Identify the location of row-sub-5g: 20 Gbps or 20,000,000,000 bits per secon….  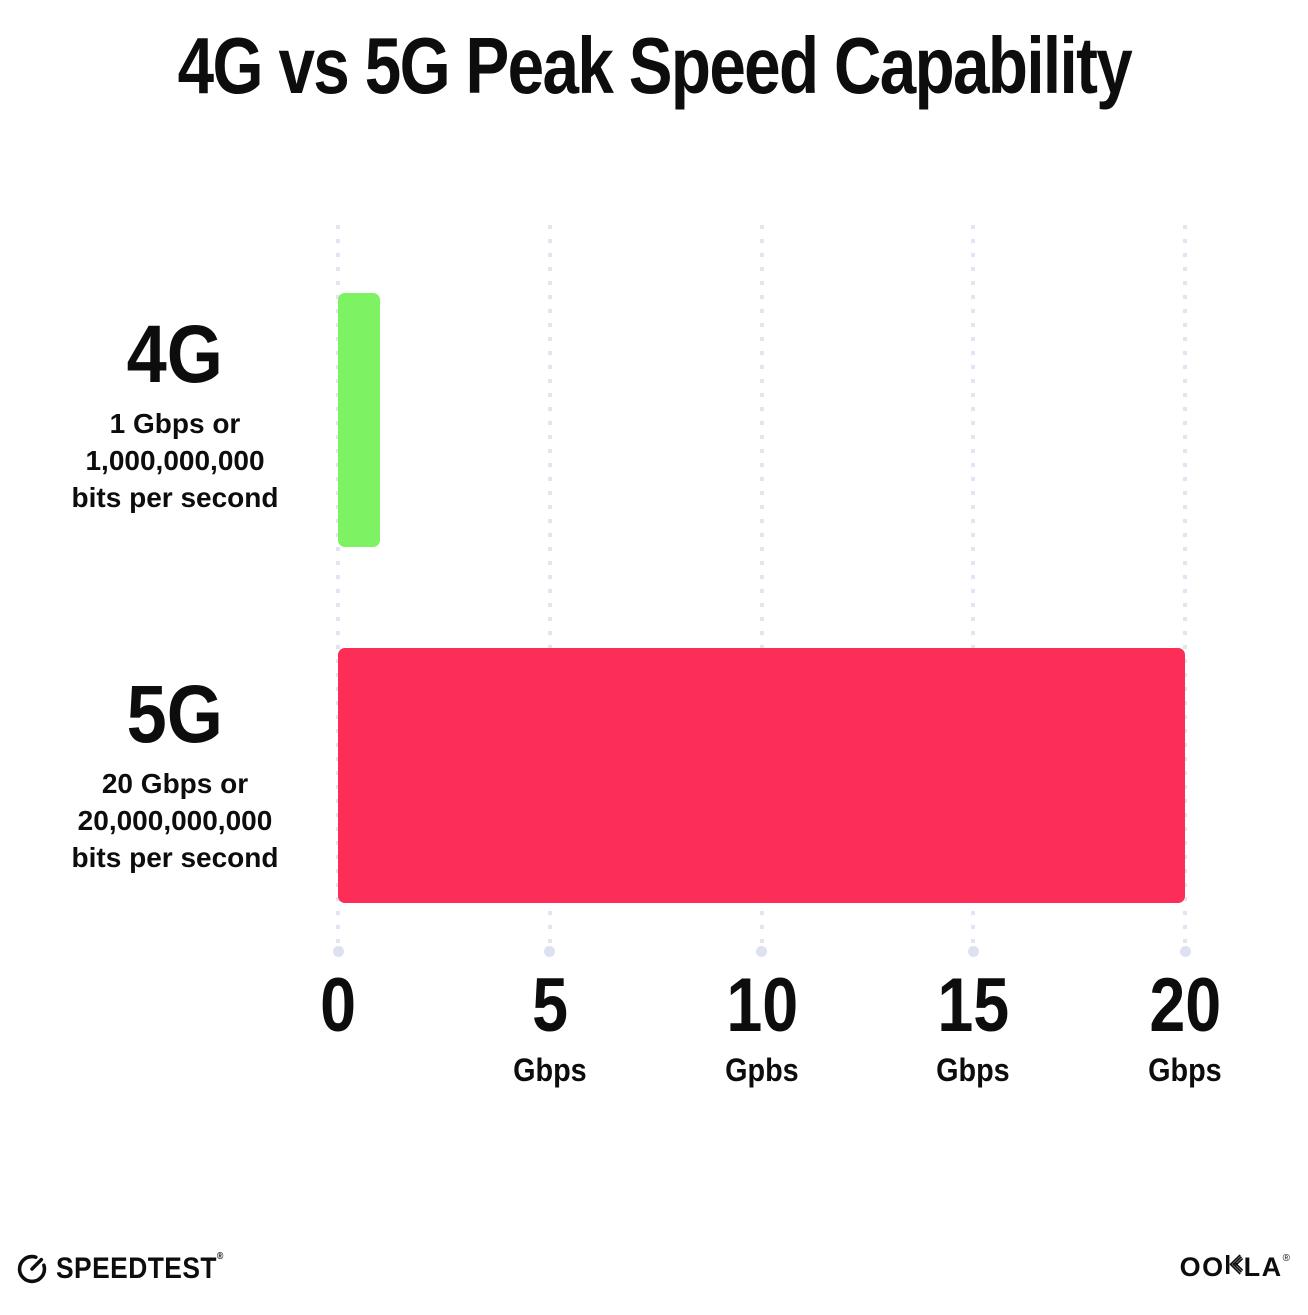
(175, 821).